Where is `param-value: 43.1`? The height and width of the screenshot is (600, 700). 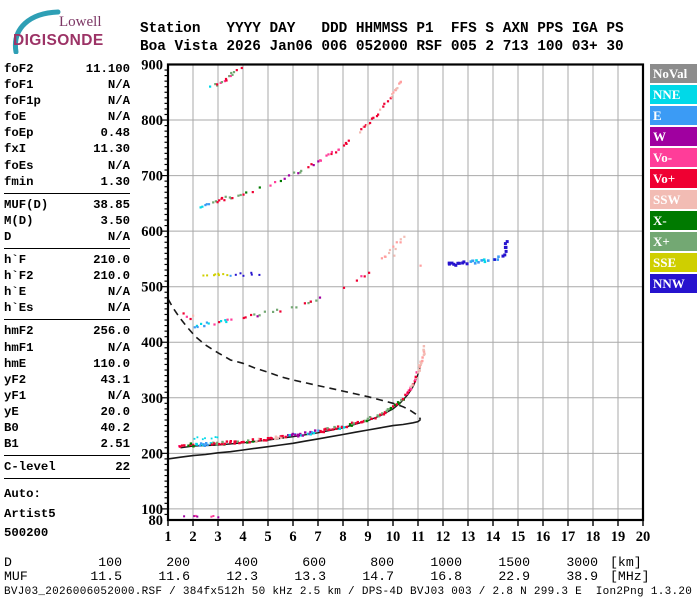 param-value: 43.1 is located at coordinates (115, 379).